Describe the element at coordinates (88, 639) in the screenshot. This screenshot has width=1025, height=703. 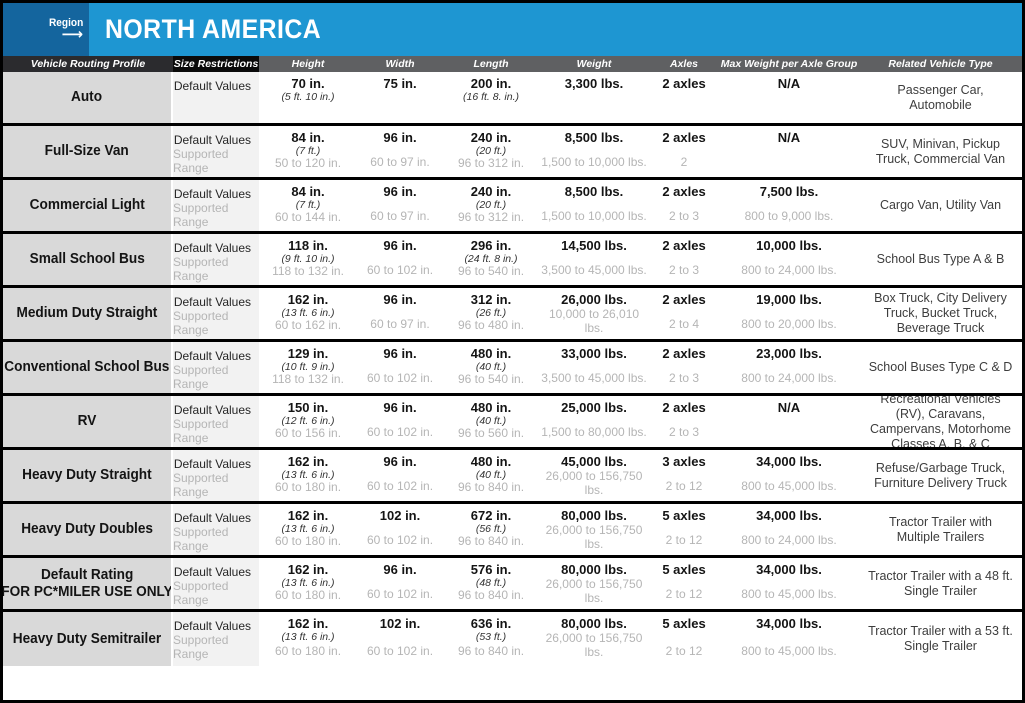
I see `profile-name-cell: Heavy Duty Semitrailer` at that location.